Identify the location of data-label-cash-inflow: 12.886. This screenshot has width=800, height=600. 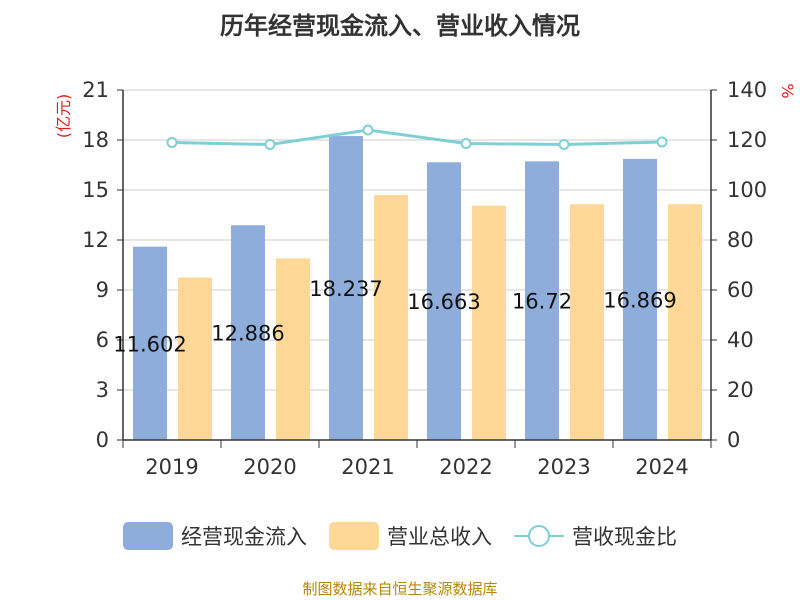
(247, 334).